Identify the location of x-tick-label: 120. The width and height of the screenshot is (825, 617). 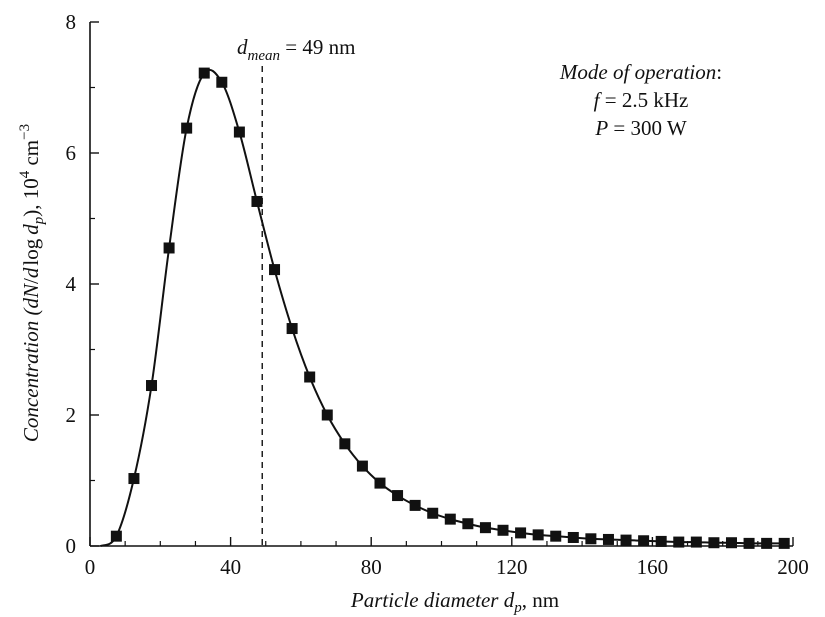
(512, 567).